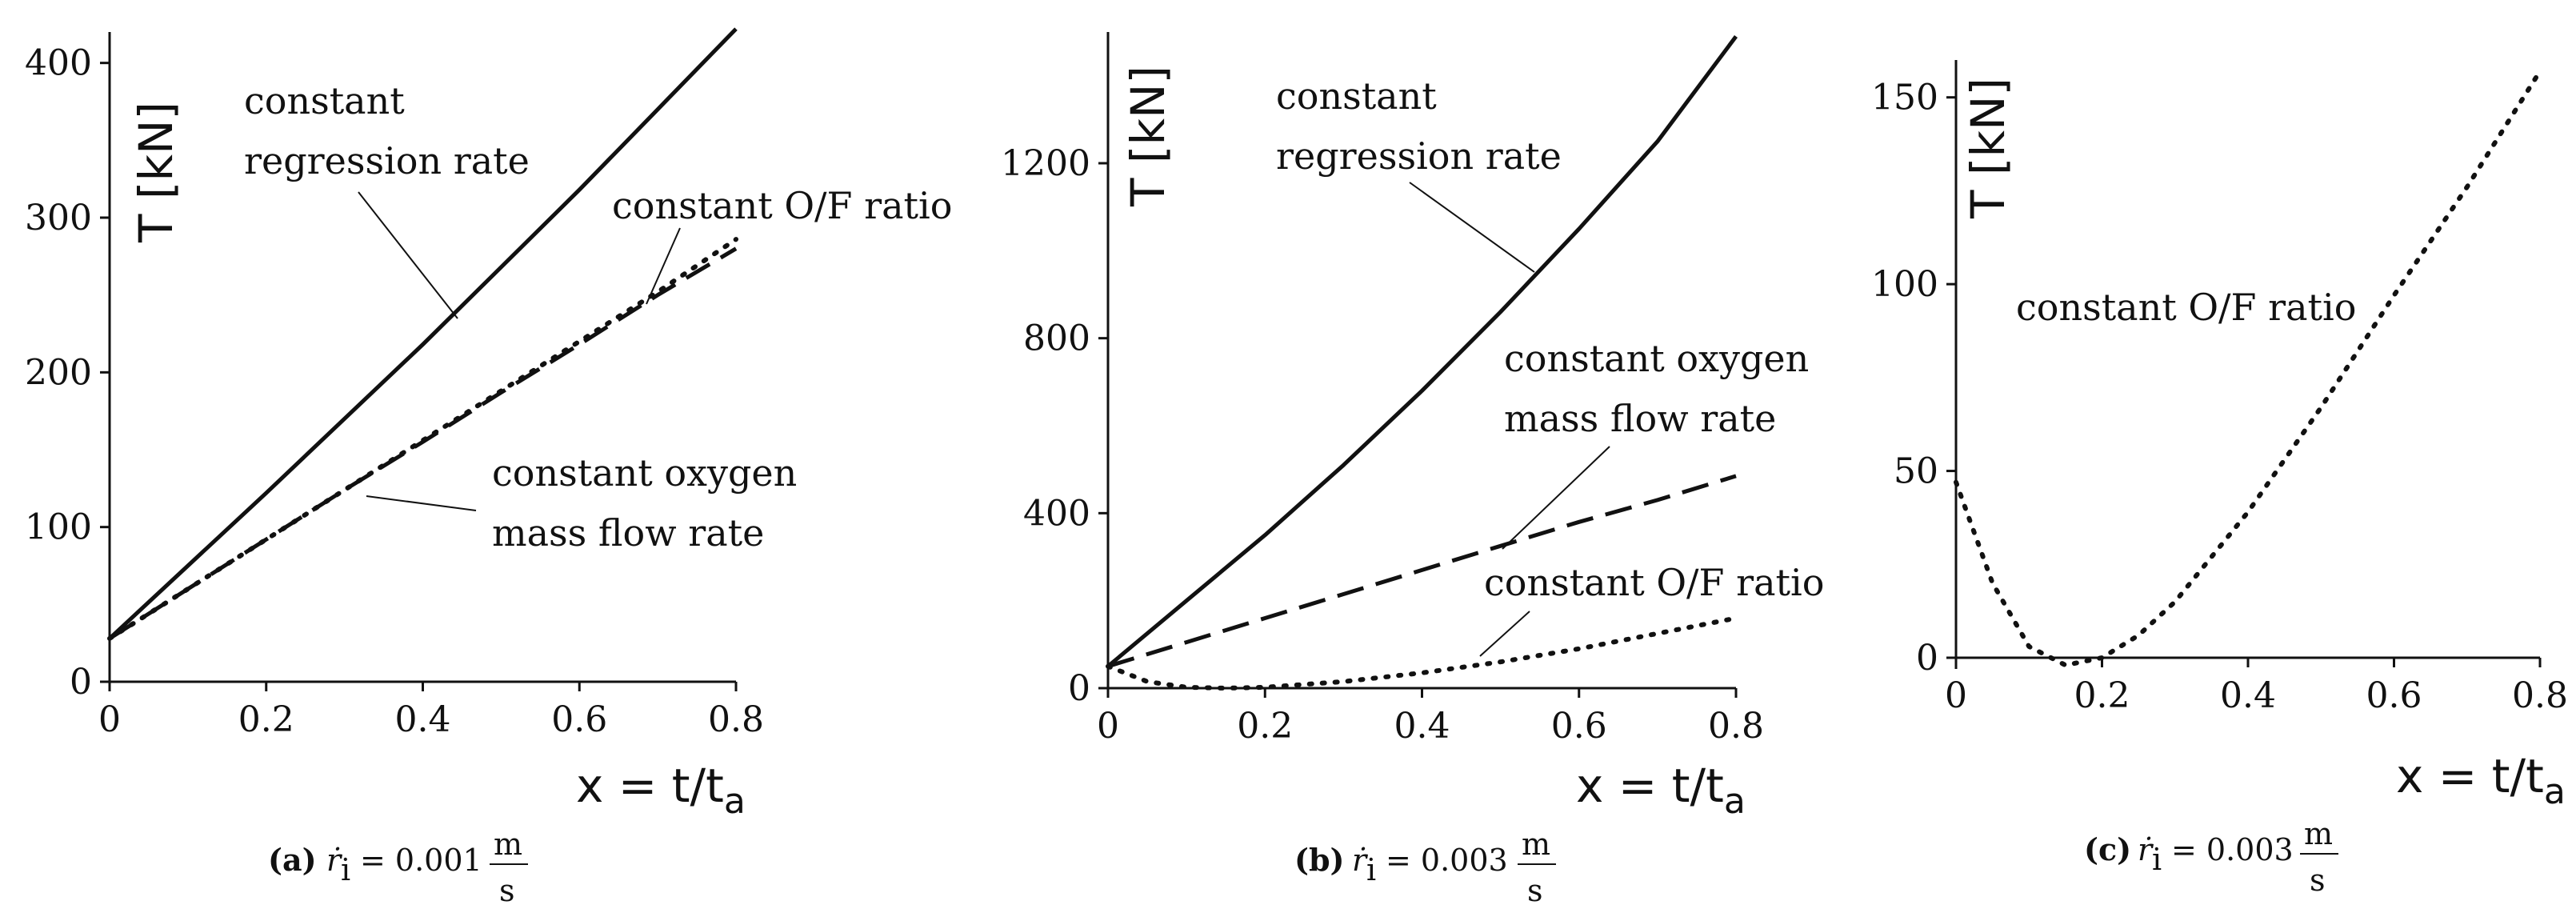  Describe the element at coordinates (1656, 388) in the screenshot. I see `panel-b-annotation-oxygen: constant oxygen mass flow rate` at that location.